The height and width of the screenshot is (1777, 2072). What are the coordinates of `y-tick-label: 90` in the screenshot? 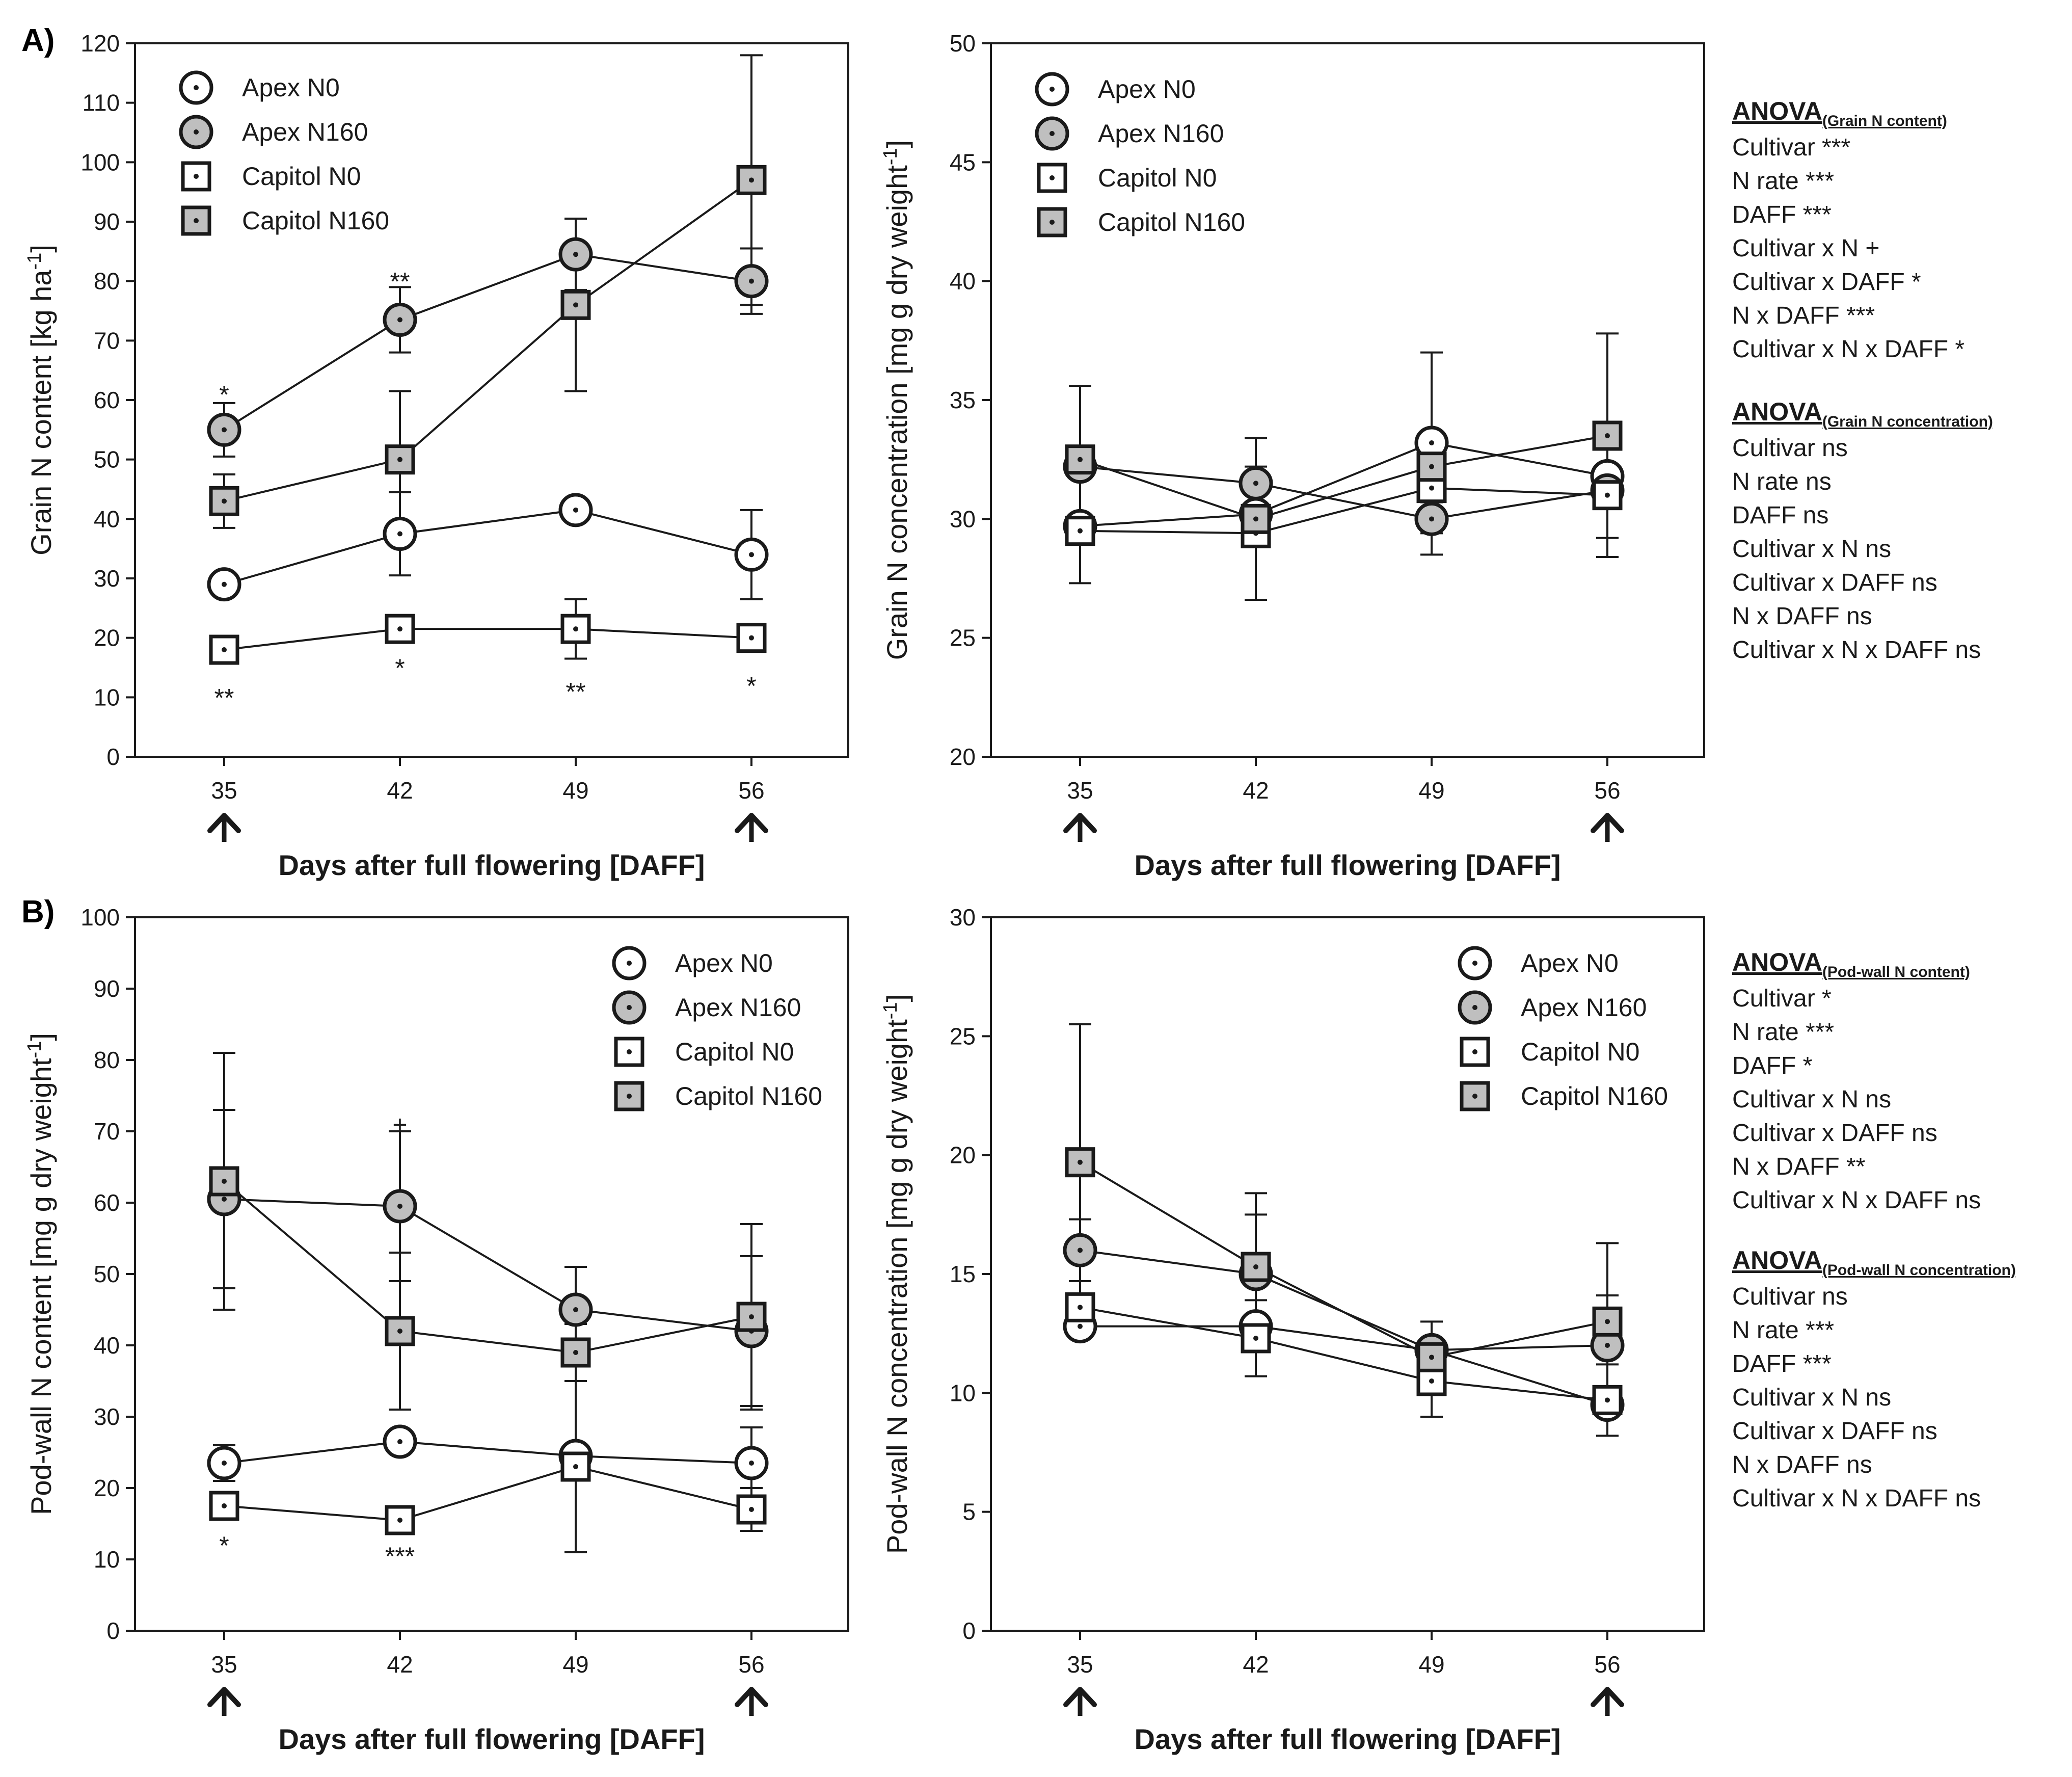 It's located at (107, 988).